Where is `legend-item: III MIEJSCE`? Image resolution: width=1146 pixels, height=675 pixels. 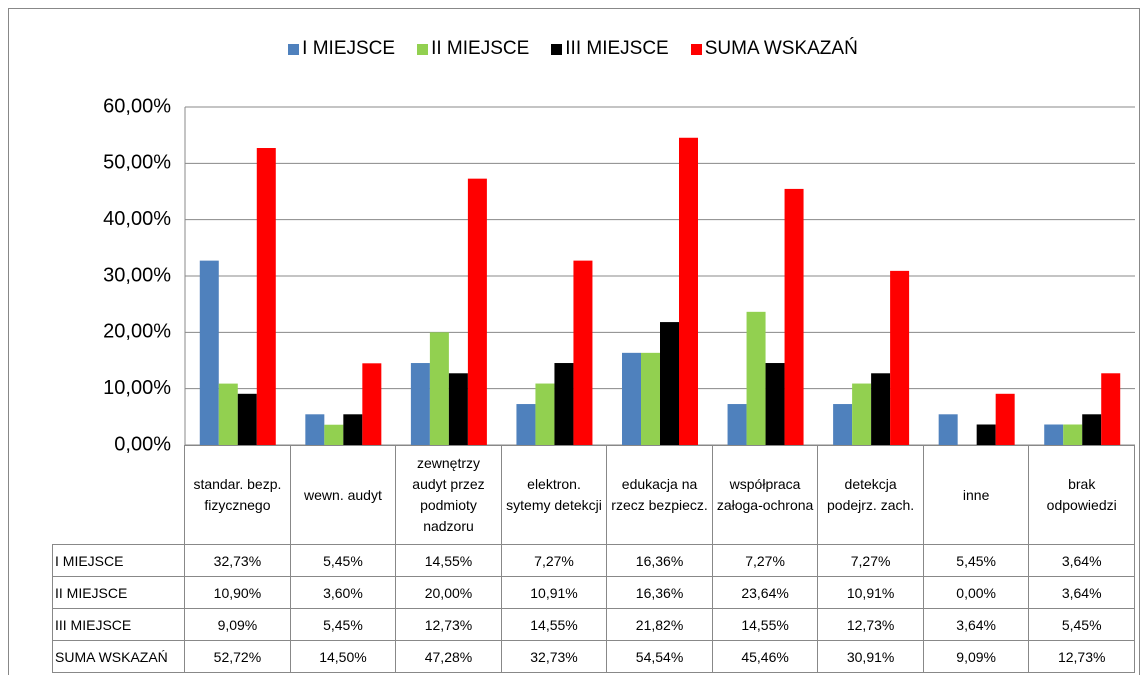 legend-item: III MIEJSCE is located at coordinates (610, 49).